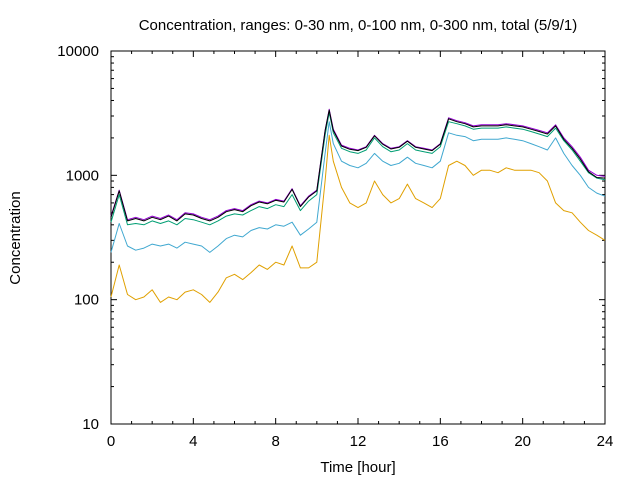  What do you see at coordinates (82, 175) in the screenshot?
I see `y-tick-label: 1000` at bounding box center [82, 175].